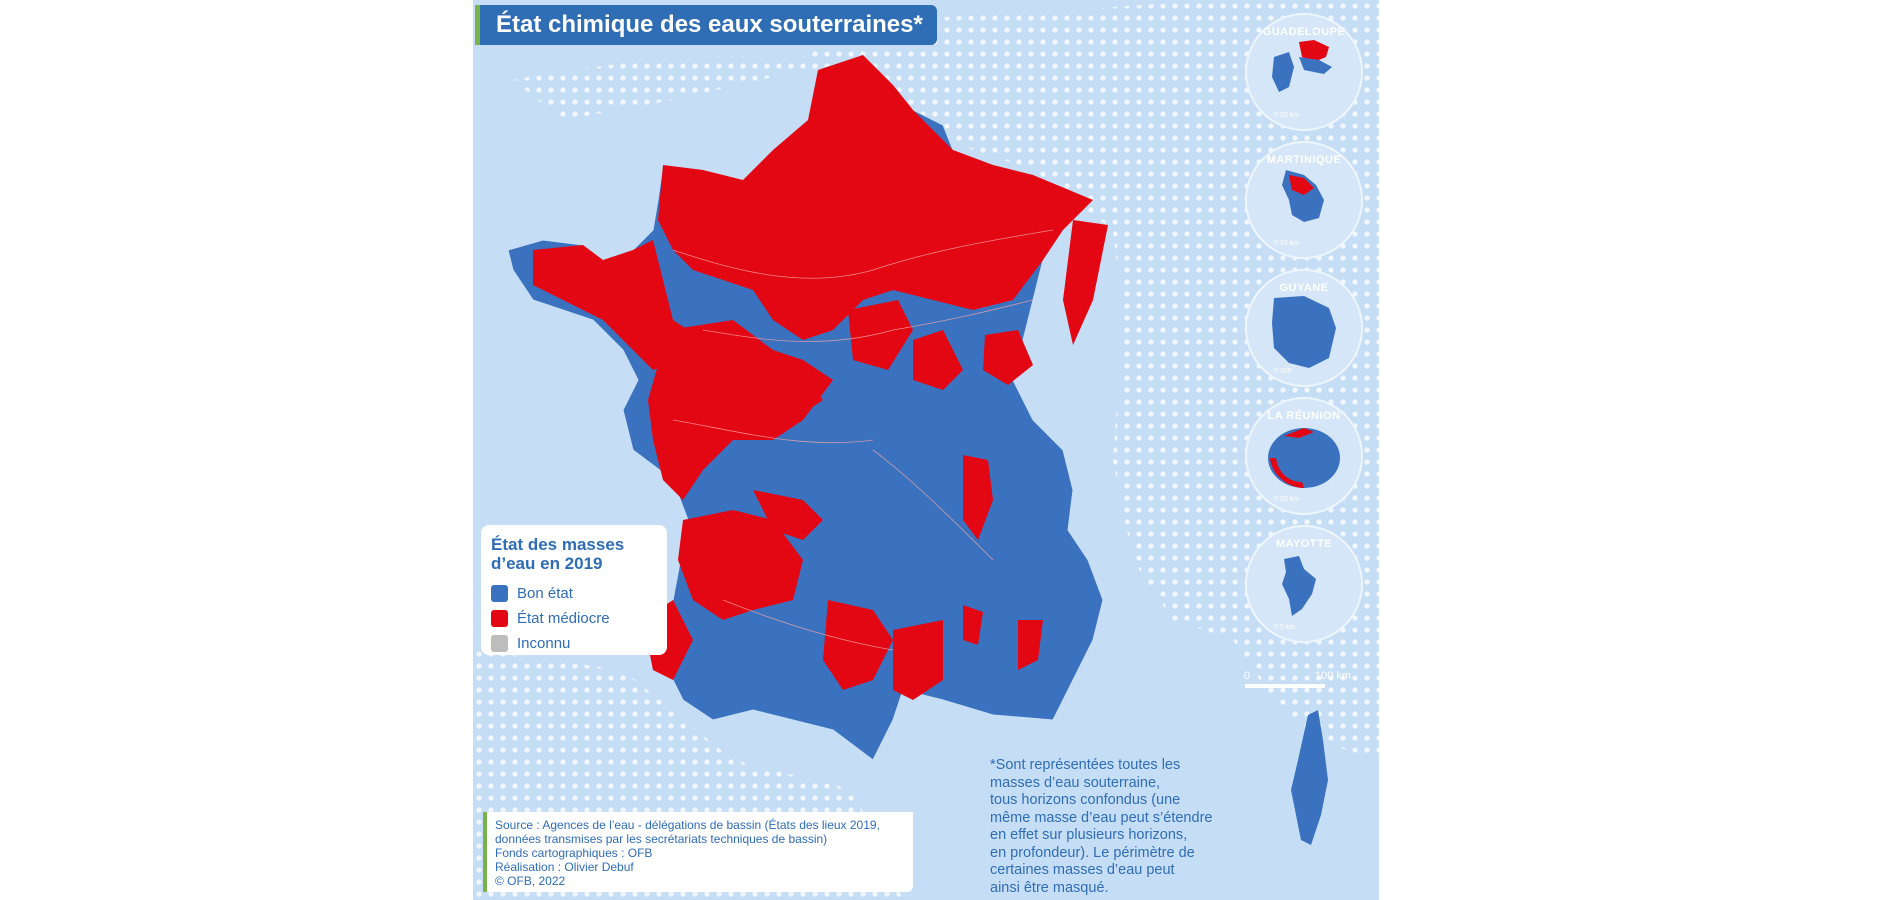  I want to click on legend-label: Bon état, so click(545, 593).